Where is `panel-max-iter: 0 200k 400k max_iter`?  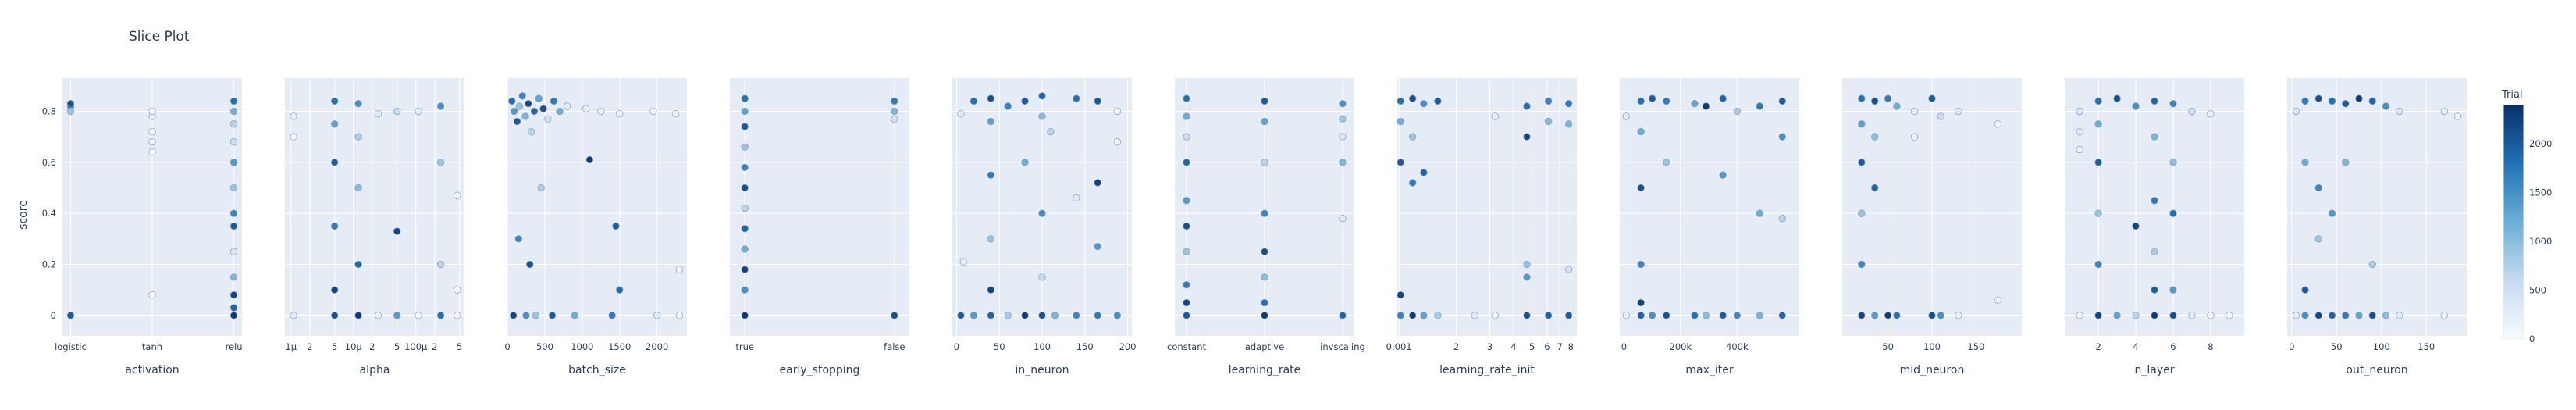
panel-max-iter: 0 200k 400k max_iter is located at coordinates (1709, 227).